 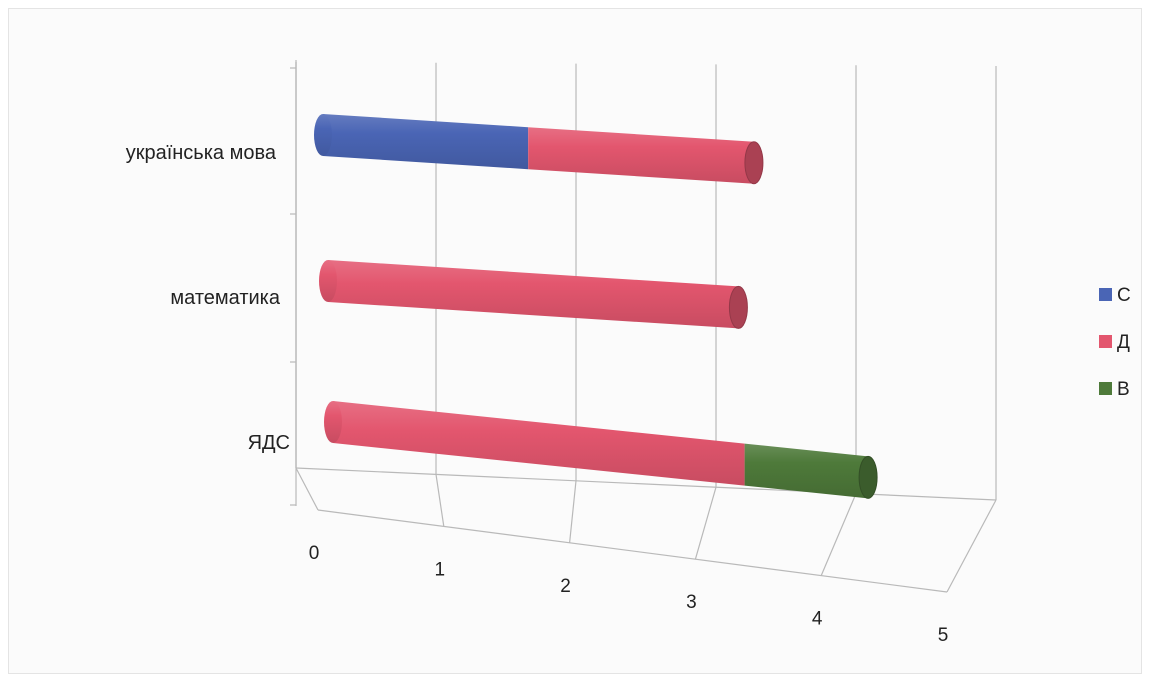 What do you see at coordinates (629, 594) in the screenshot?
I see `x-tick-labels: 0 1 2 3 4 5` at bounding box center [629, 594].